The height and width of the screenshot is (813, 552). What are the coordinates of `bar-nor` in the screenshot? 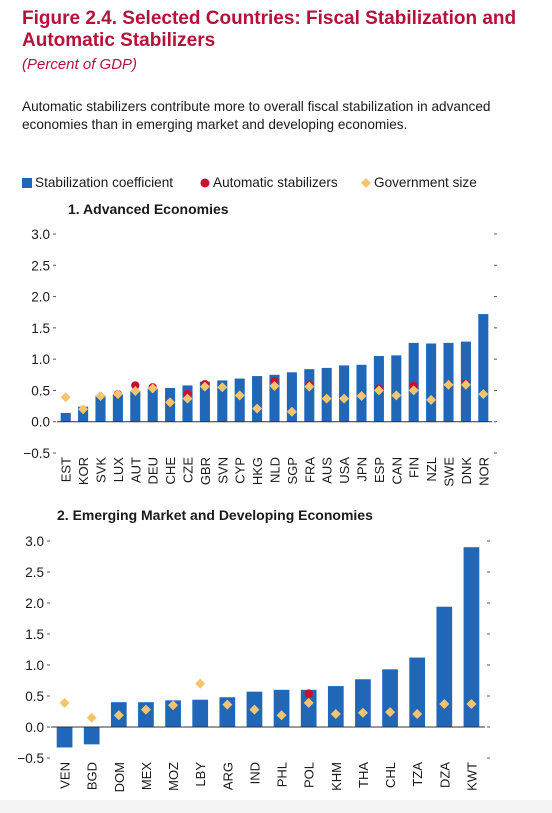 It's located at (483, 368).